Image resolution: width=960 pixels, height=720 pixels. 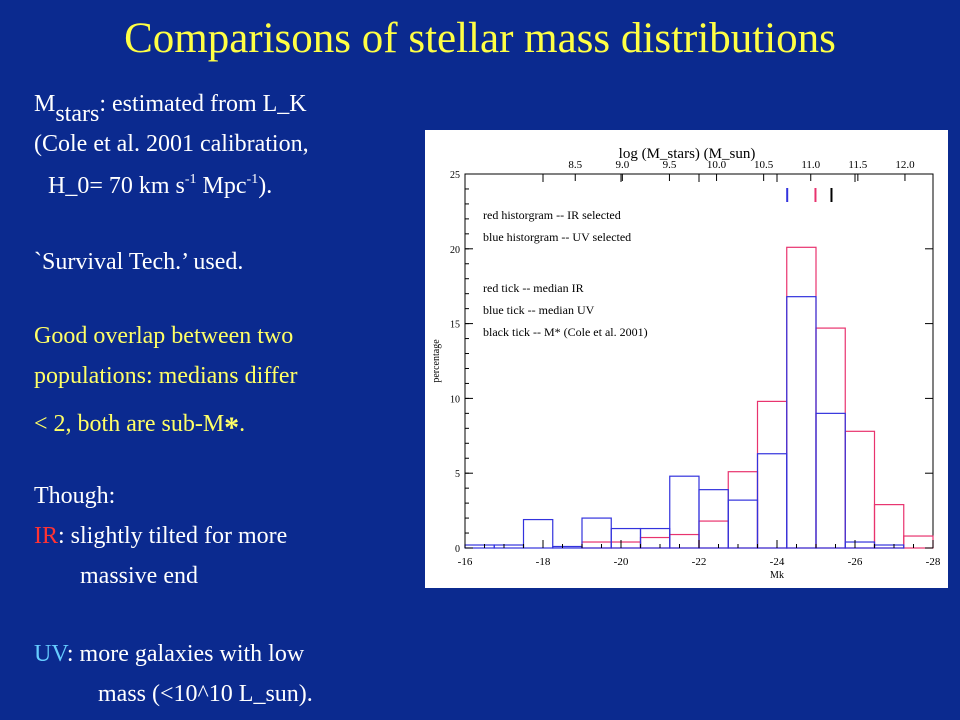 What do you see at coordinates (717, 165) in the screenshot?
I see `top-tick-label: 10.0` at bounding box center [717, 165].